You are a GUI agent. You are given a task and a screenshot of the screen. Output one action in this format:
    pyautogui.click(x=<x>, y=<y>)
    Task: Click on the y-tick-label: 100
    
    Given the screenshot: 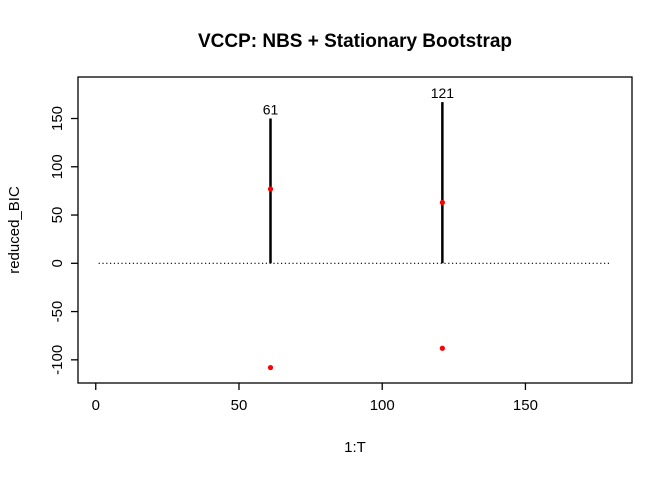 What is the action you would take?
    pyautogui.click(x=57, y=166)
    